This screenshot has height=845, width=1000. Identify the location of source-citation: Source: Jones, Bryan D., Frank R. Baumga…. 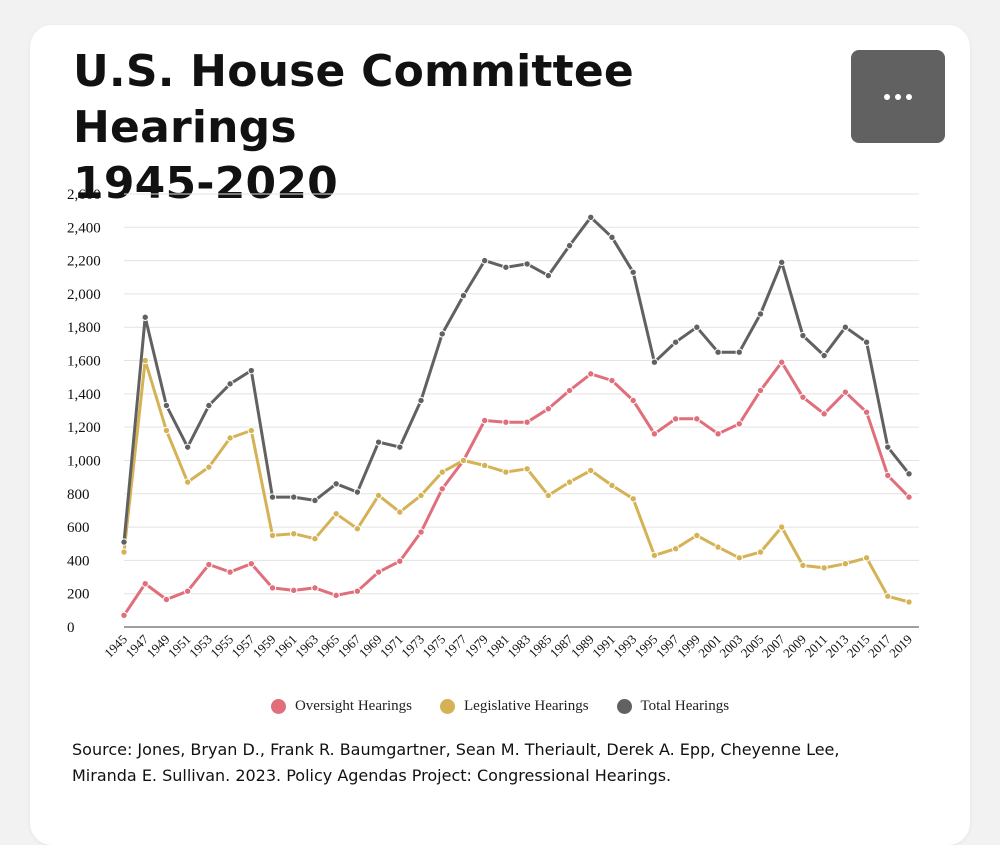
(456, 762).